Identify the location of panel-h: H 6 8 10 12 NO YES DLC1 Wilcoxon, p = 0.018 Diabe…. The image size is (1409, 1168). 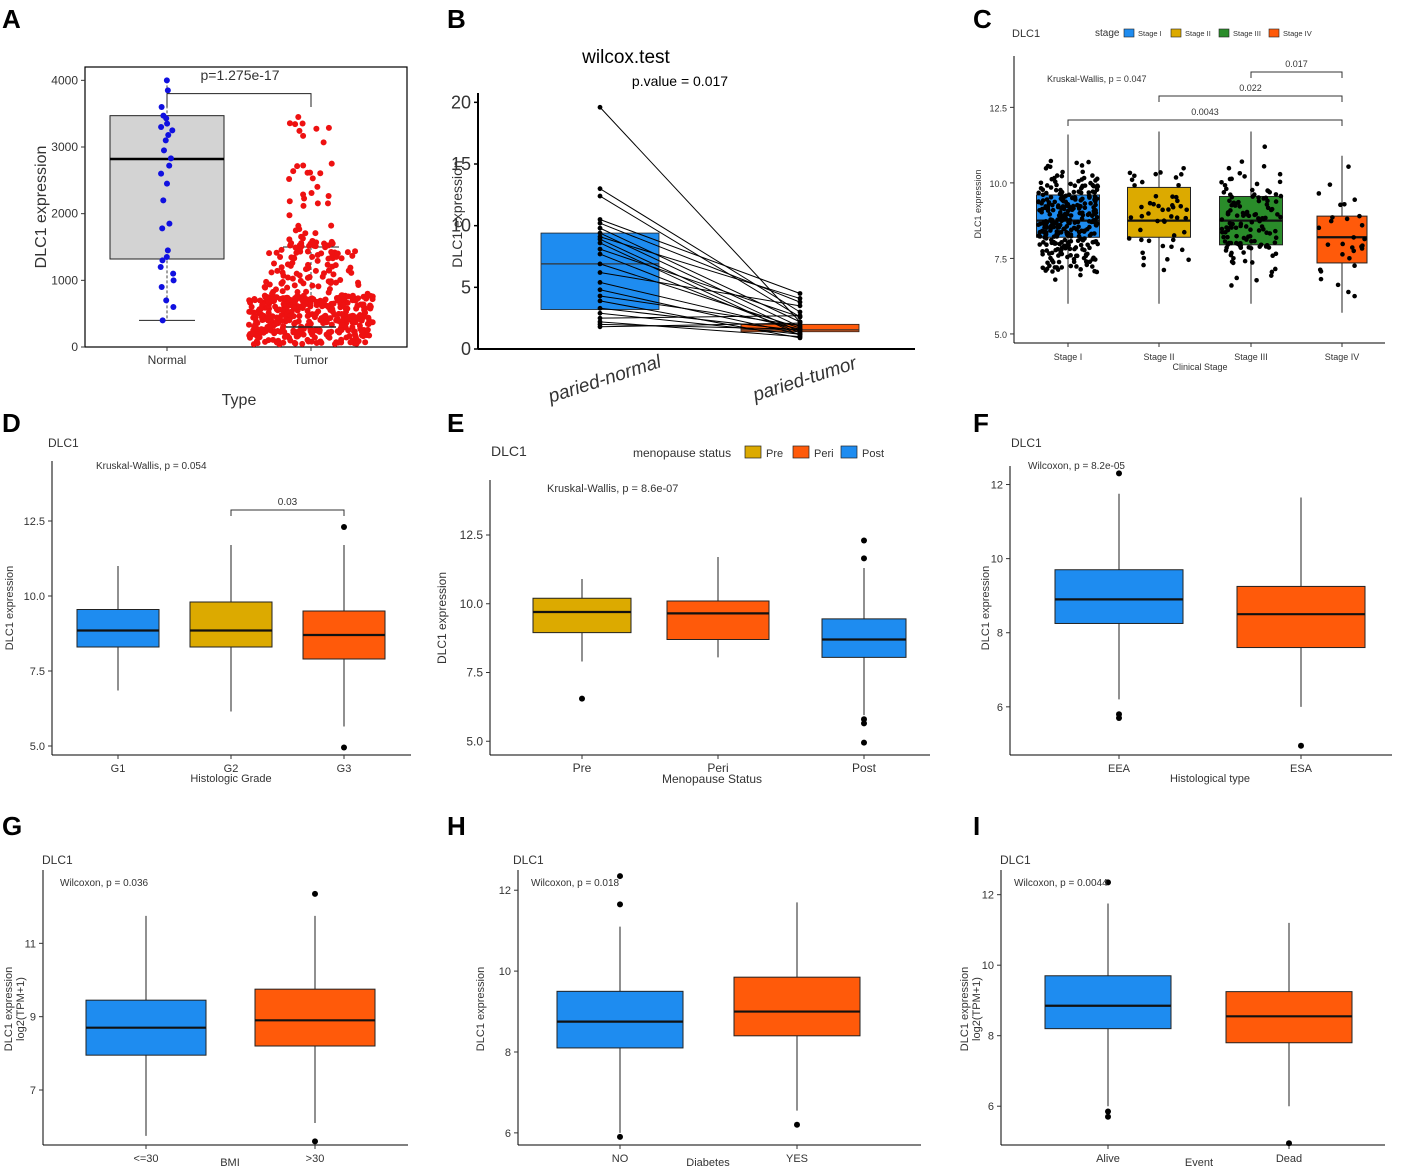
(684, 989).